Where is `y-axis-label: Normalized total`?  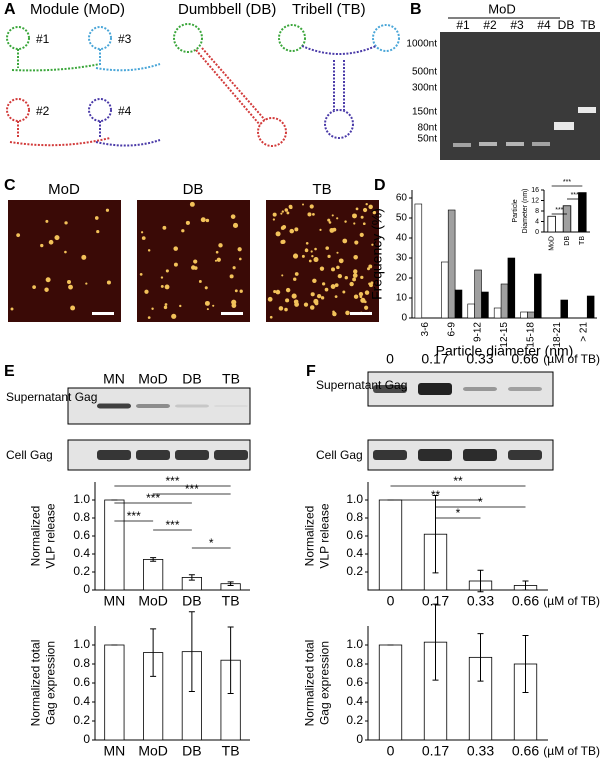
y-axis-label: Normalized total is located at coordinates (310, 683).